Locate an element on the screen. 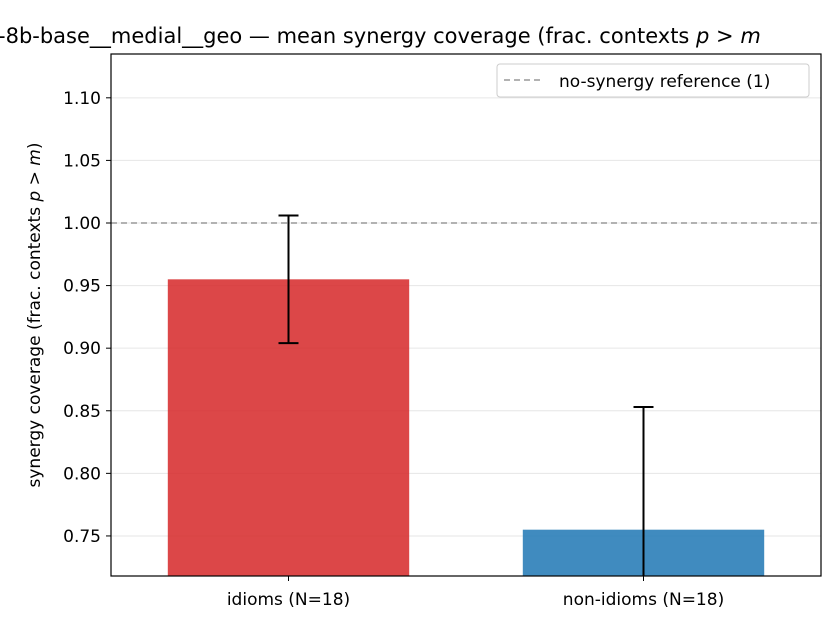 The image size is (840, 630). x-tick-label: idioms (N=18) is located at coordinates (288, 600).